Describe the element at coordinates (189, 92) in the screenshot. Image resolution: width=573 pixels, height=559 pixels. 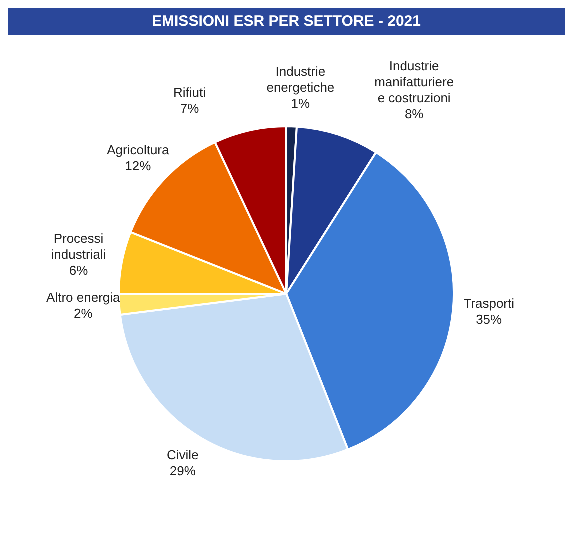
I see `slice-label: Rifiuti` at that location.